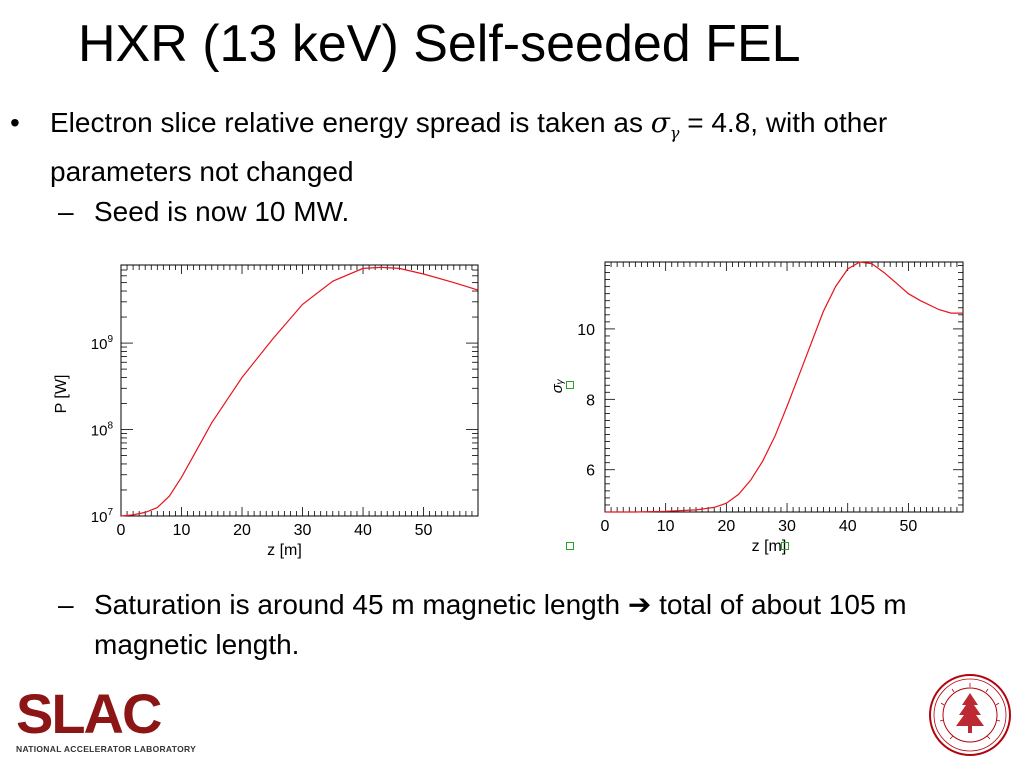 This screenshot has height=768, width=1024. Describe the element at coordinates (106, 749) in the screenshot. I see `slac-logo-subtitle: NATIONAL ACCELERATOR LABORATORY` at that location.